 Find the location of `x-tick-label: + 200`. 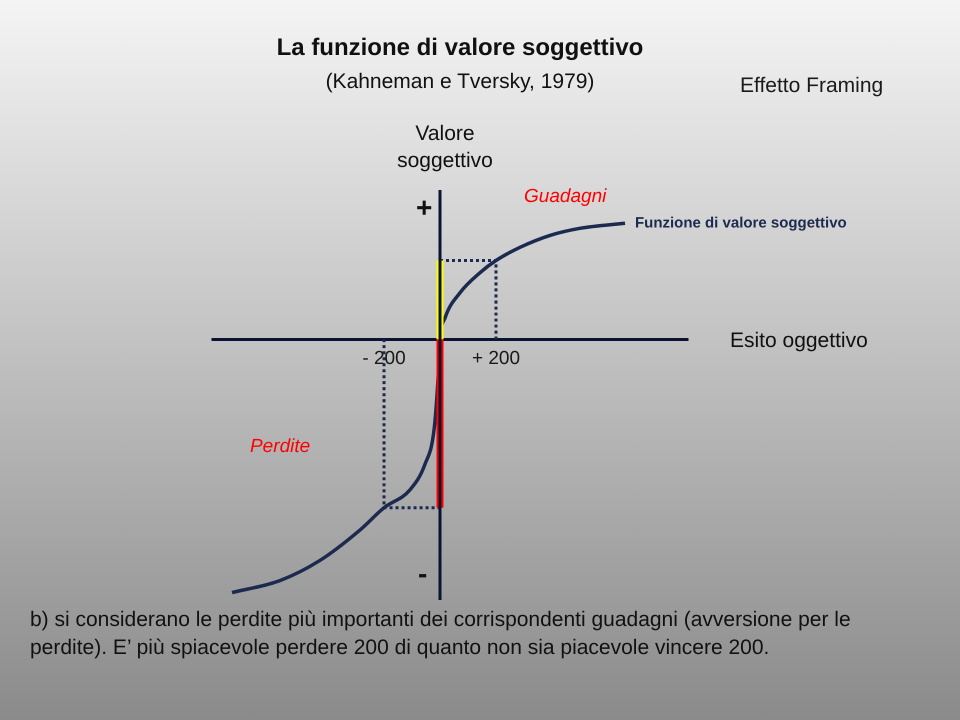

x-tick-label: + 200 is located at coordinates (496, 358).